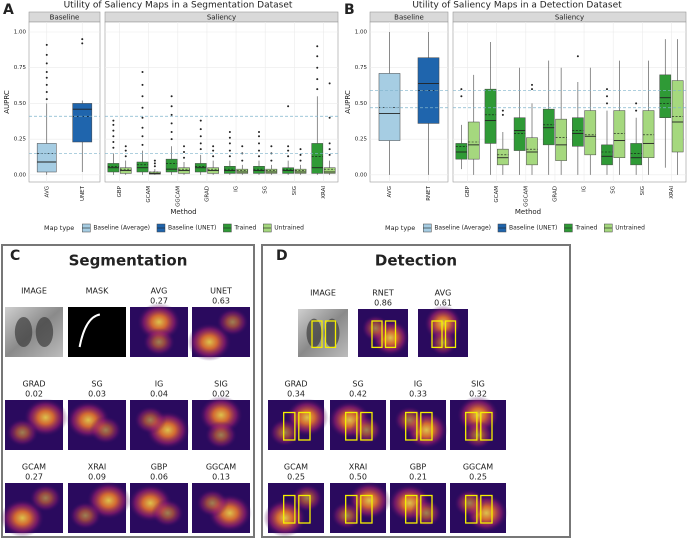 Image resolution: width=689 pixels, height=539 pixels. What do you see at coordinates (237, 189) in the screenshot?
I see `x-tick-label: IG` at bounding box center [237, 189].